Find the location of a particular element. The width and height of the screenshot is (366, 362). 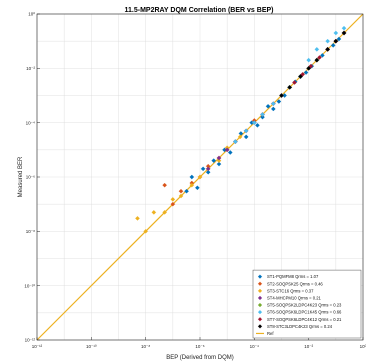

y-tick-label: 10⁻⁸ is located at coordinates (30, 231).